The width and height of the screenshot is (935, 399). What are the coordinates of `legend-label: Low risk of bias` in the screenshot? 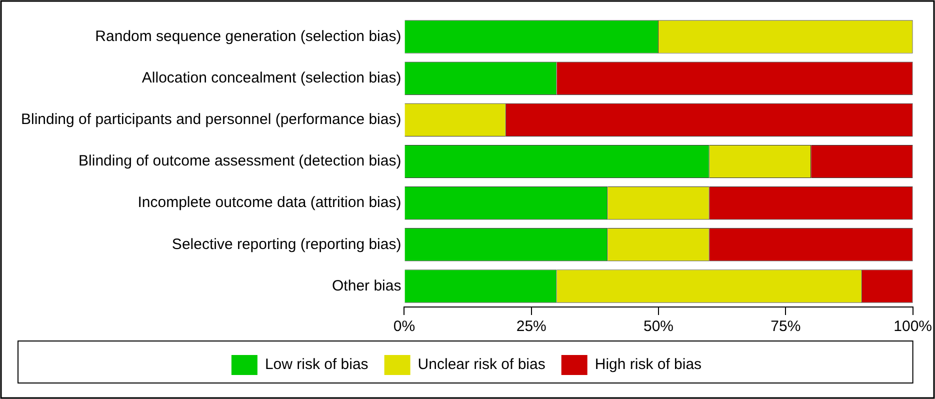 It's located at (316, 365).